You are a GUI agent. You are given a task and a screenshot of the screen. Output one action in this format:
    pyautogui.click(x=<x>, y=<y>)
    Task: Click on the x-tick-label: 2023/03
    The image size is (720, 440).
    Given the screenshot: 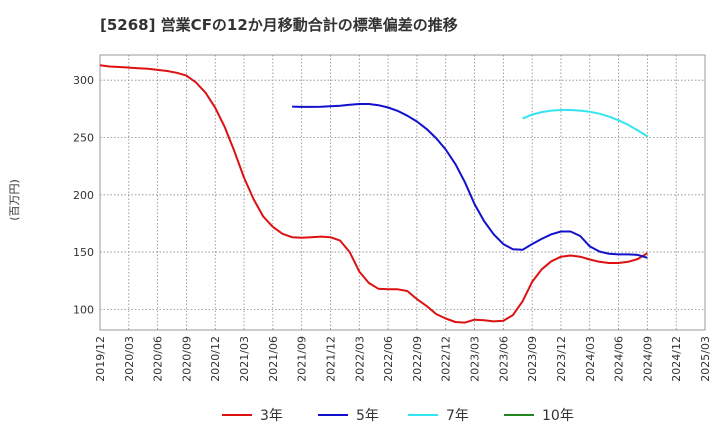 What is the action you would take?
    pyautogui.click(x=475, y=359)
    